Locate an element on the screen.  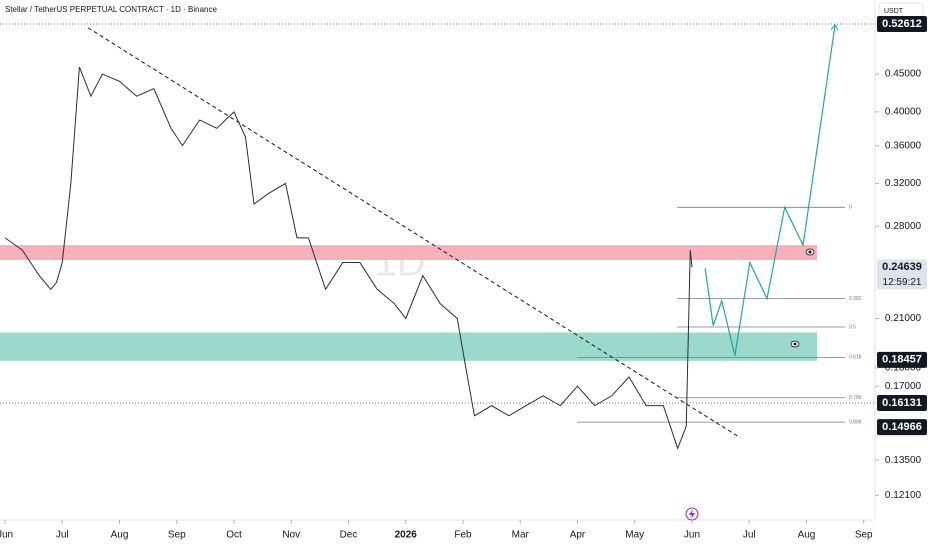
x-tick-label: Feb is located at coordinates (463, 535).